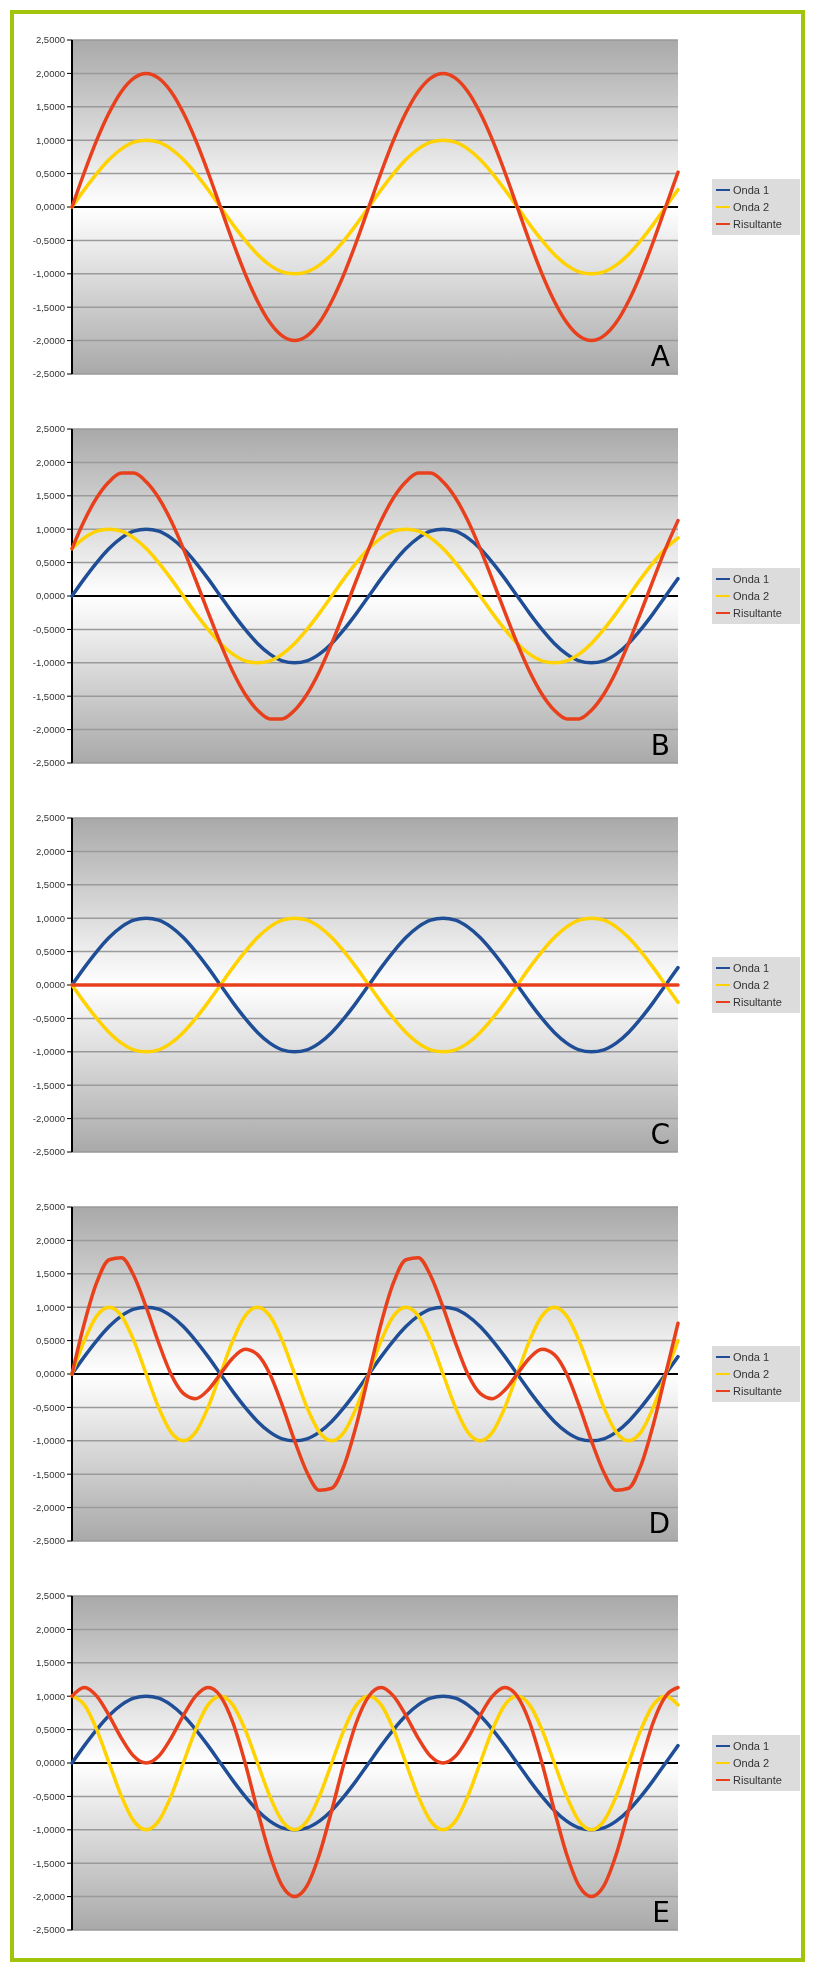  Describe the element at coordinates (660, 356) in the screenshot. I see `annotation: A` at that location.